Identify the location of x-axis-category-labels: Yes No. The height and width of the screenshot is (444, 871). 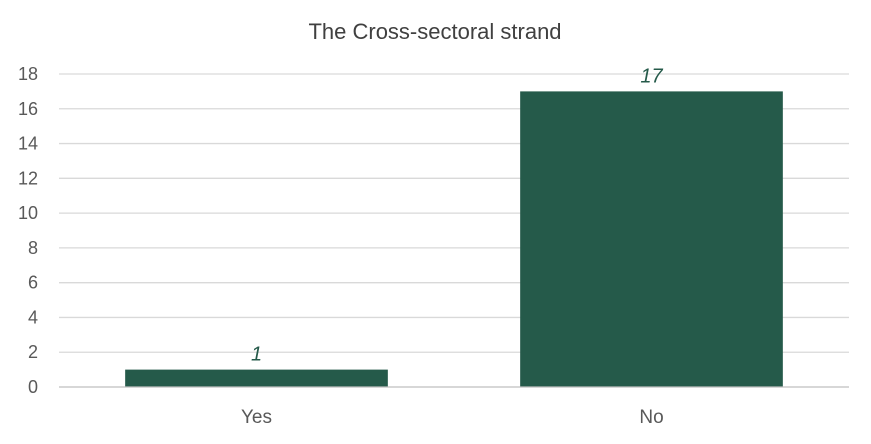
(452, 417).